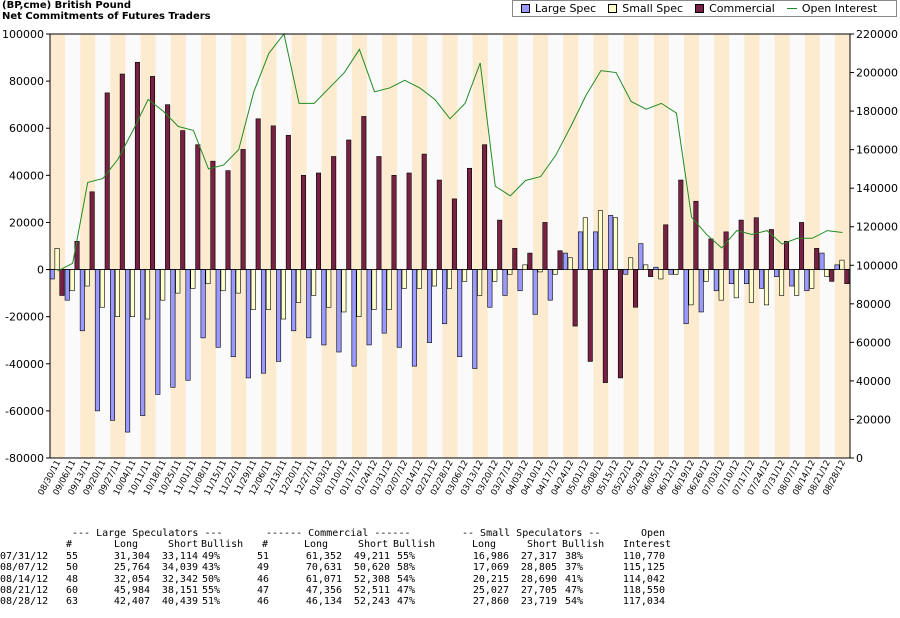  What do you see at coordinates (647, 545) in the screenshot?
I see `col-header-oi: Interest` at bounding box center [647, 545].